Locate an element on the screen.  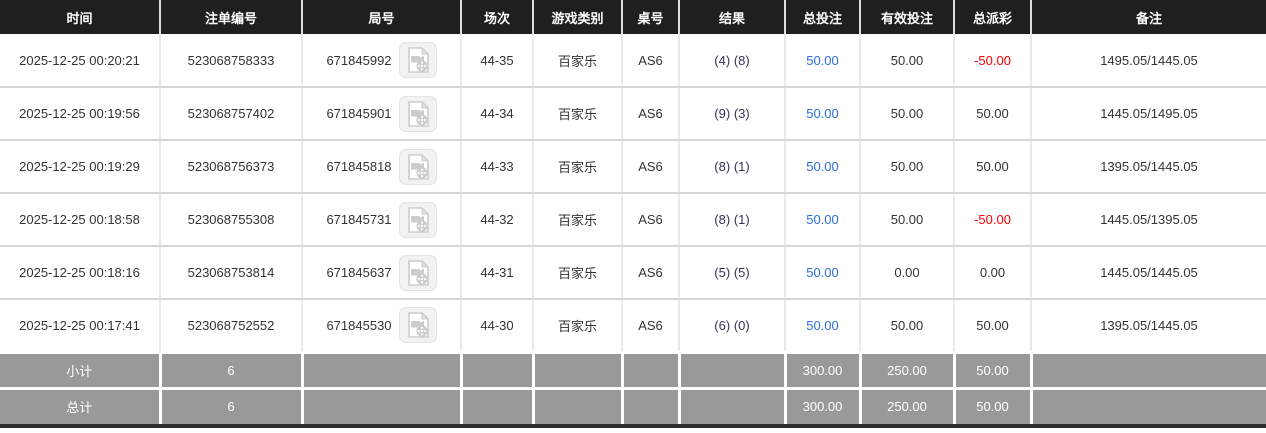
cell-round-id: 671845731 is located at coordinates (382, 220).